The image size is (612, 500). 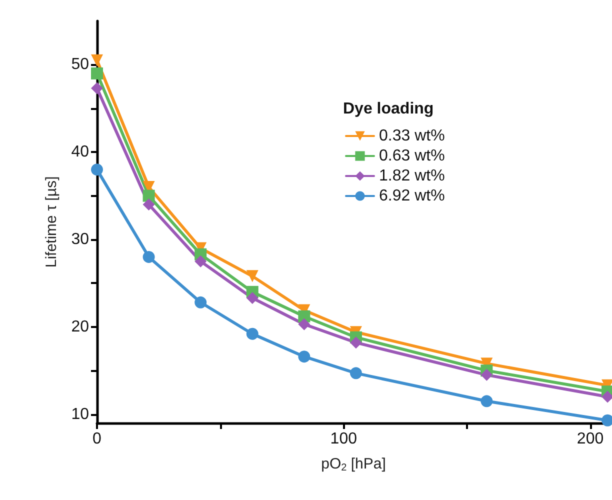 I want to click on y-tick-label: 10, so click(x=80, y=414).